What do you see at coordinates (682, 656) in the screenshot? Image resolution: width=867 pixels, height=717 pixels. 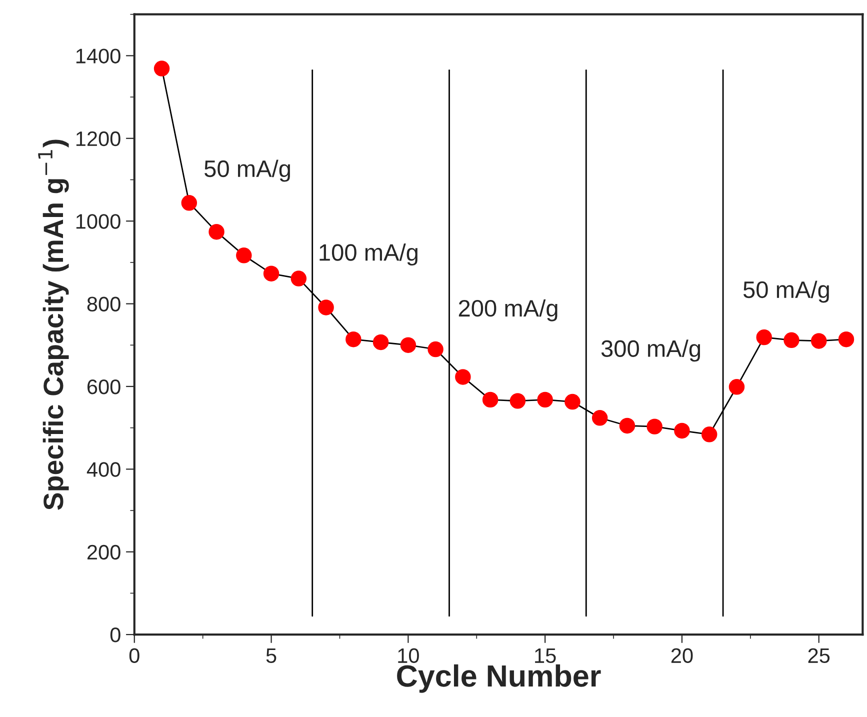 I see `x-tick-label: 20` at bounding box center [682, 656].